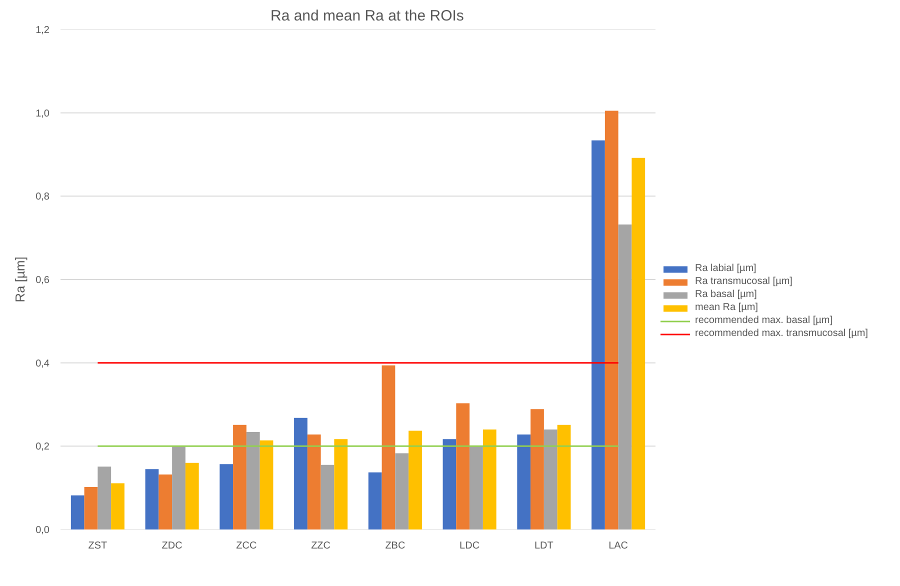  I want to click on y-tick-label: 1,0, so click(43, 114).